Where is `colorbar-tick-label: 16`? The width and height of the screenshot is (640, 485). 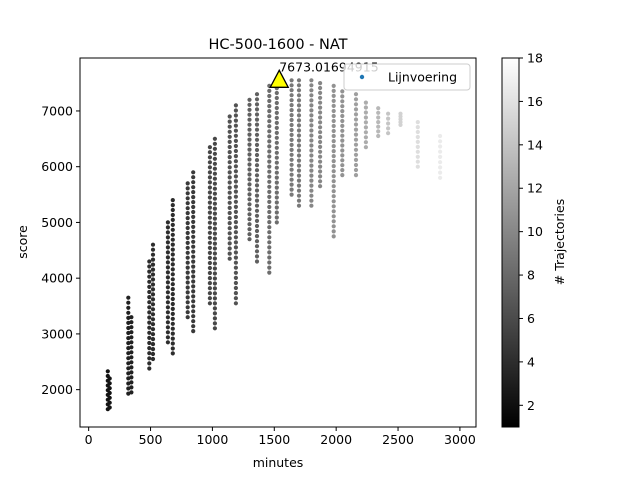 colorbar-tick-label: 16 is located at coordinates (535, 101).